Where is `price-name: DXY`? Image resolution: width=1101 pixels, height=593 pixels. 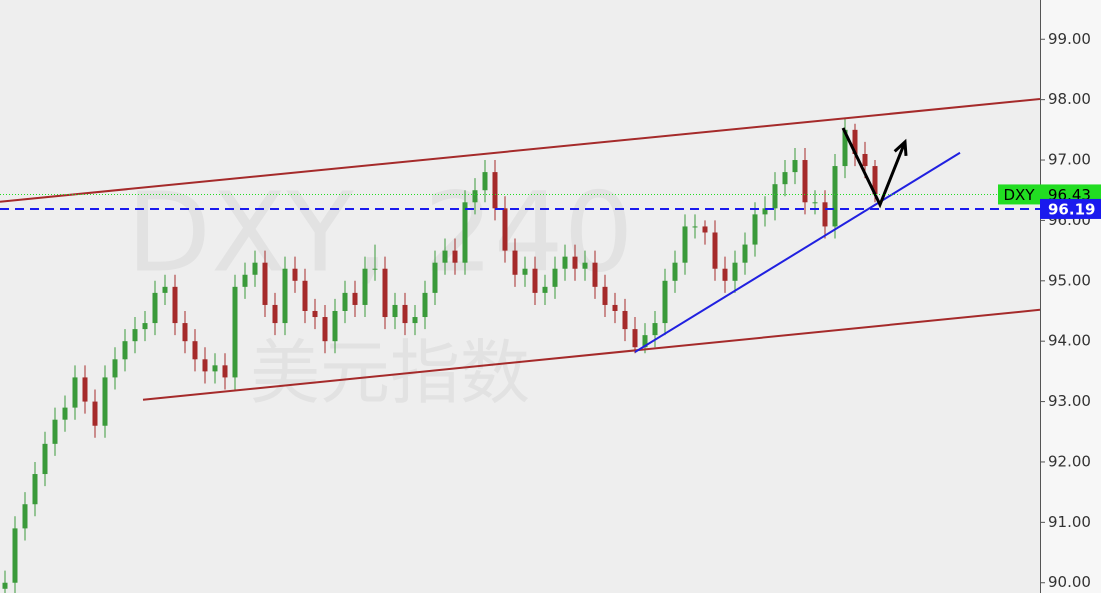 price-name: DXY is located at coordinates (1020, 195).